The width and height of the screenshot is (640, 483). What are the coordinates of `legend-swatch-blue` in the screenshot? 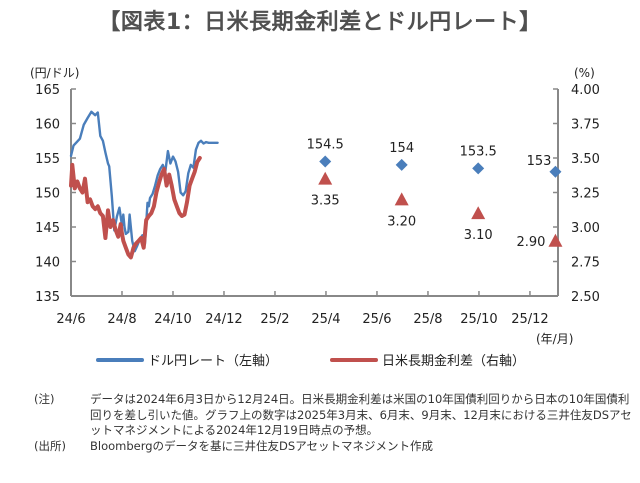 It's located at (120, 359).